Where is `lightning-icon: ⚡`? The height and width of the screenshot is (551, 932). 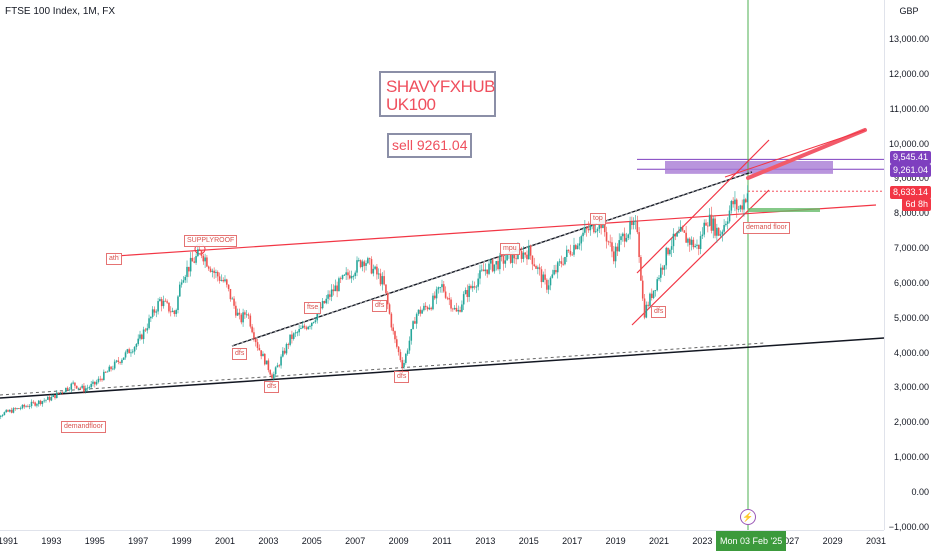 lightning-icon: ⚡ is located at coordinates (748, 517).